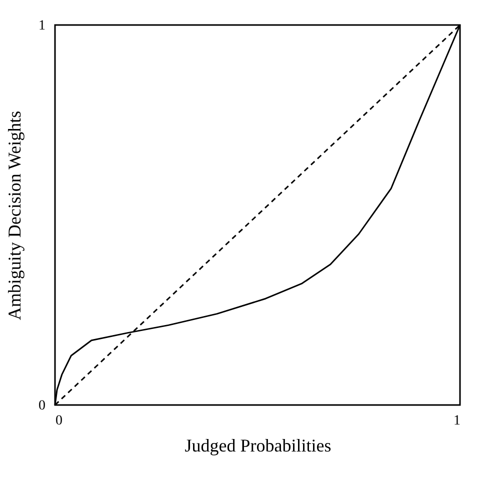 This screenshot has height=484, width=504. Describe the element at coordinates (14, 215) in the screenshot. I see `y-axis-title: Ambiguity Decision Weights` at that location.